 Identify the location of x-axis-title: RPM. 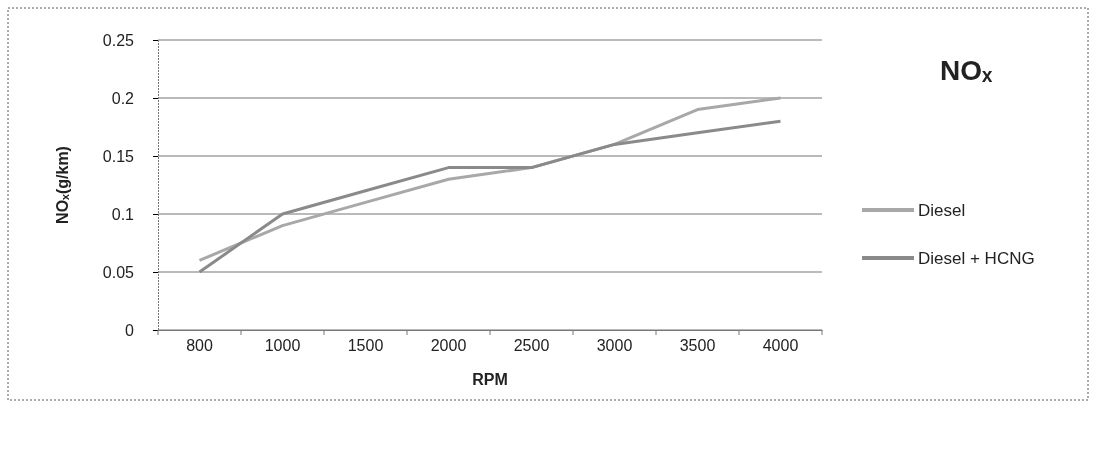
(490, 379).